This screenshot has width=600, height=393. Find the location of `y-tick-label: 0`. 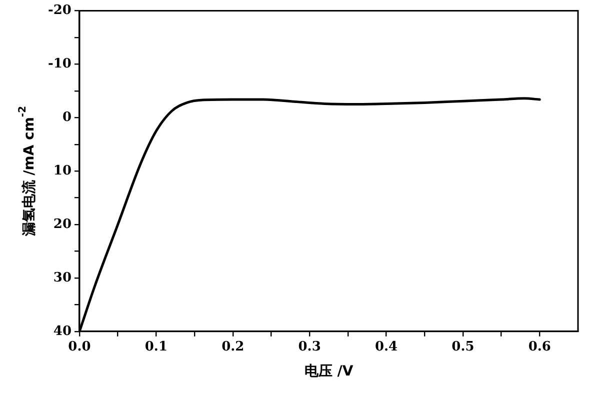

y-tick-label: 0 is located at coordinates (67, 118).